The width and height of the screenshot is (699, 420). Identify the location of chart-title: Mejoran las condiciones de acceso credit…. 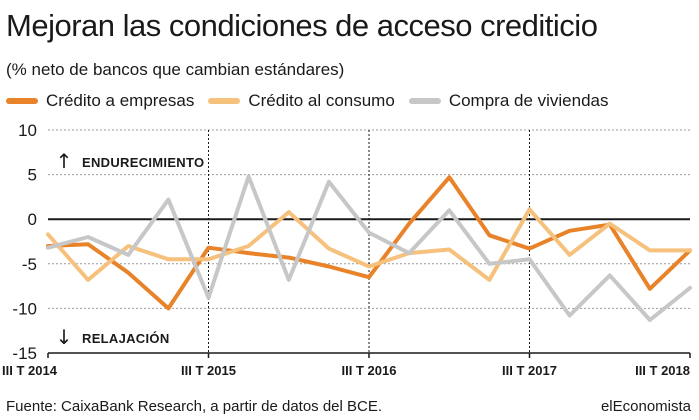
(302, 25).